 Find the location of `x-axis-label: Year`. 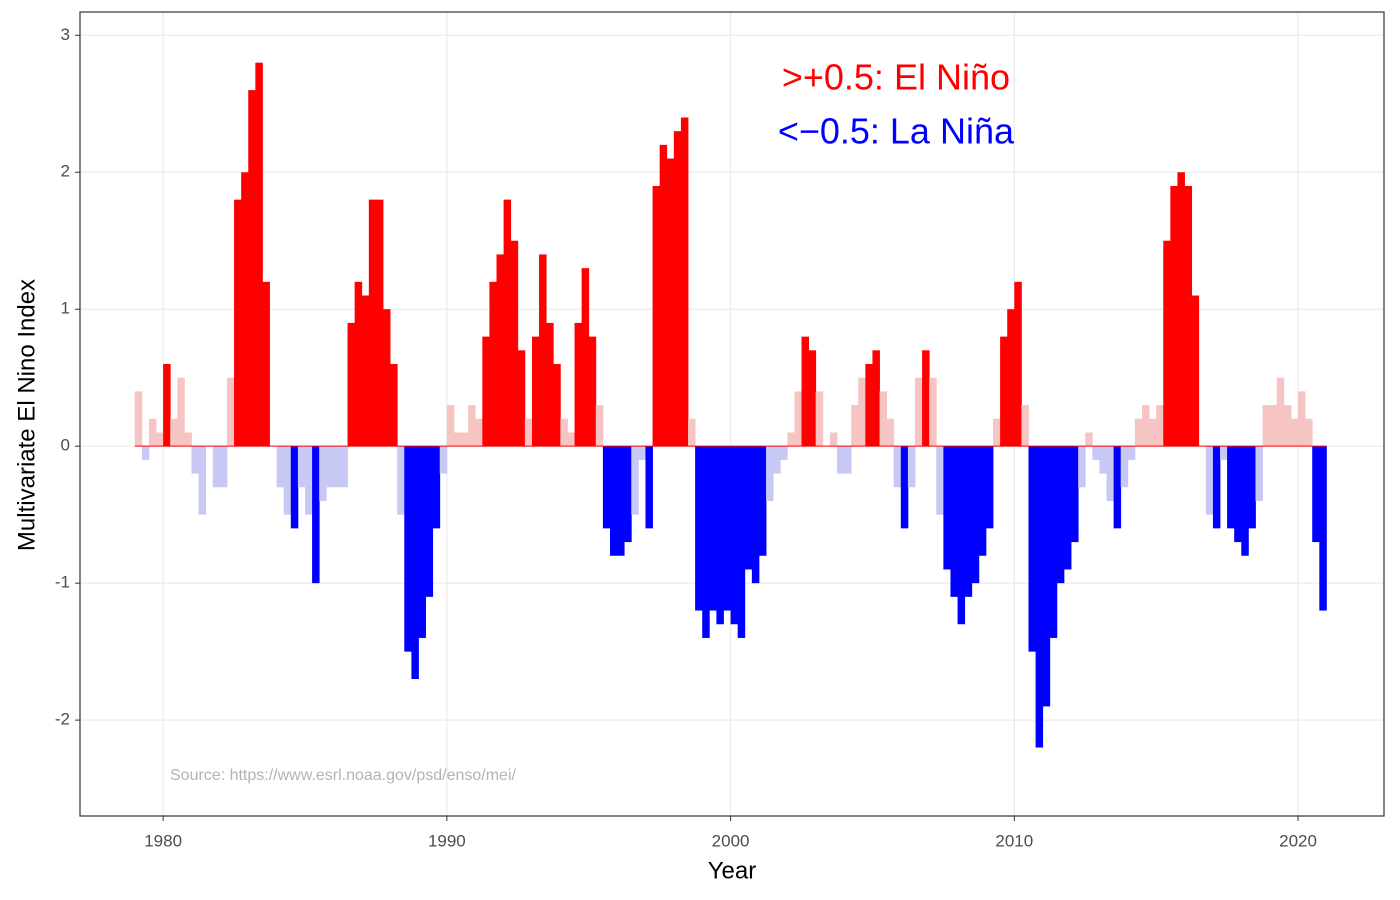

x-axis-label: Year is located at coordinates (732, 870).